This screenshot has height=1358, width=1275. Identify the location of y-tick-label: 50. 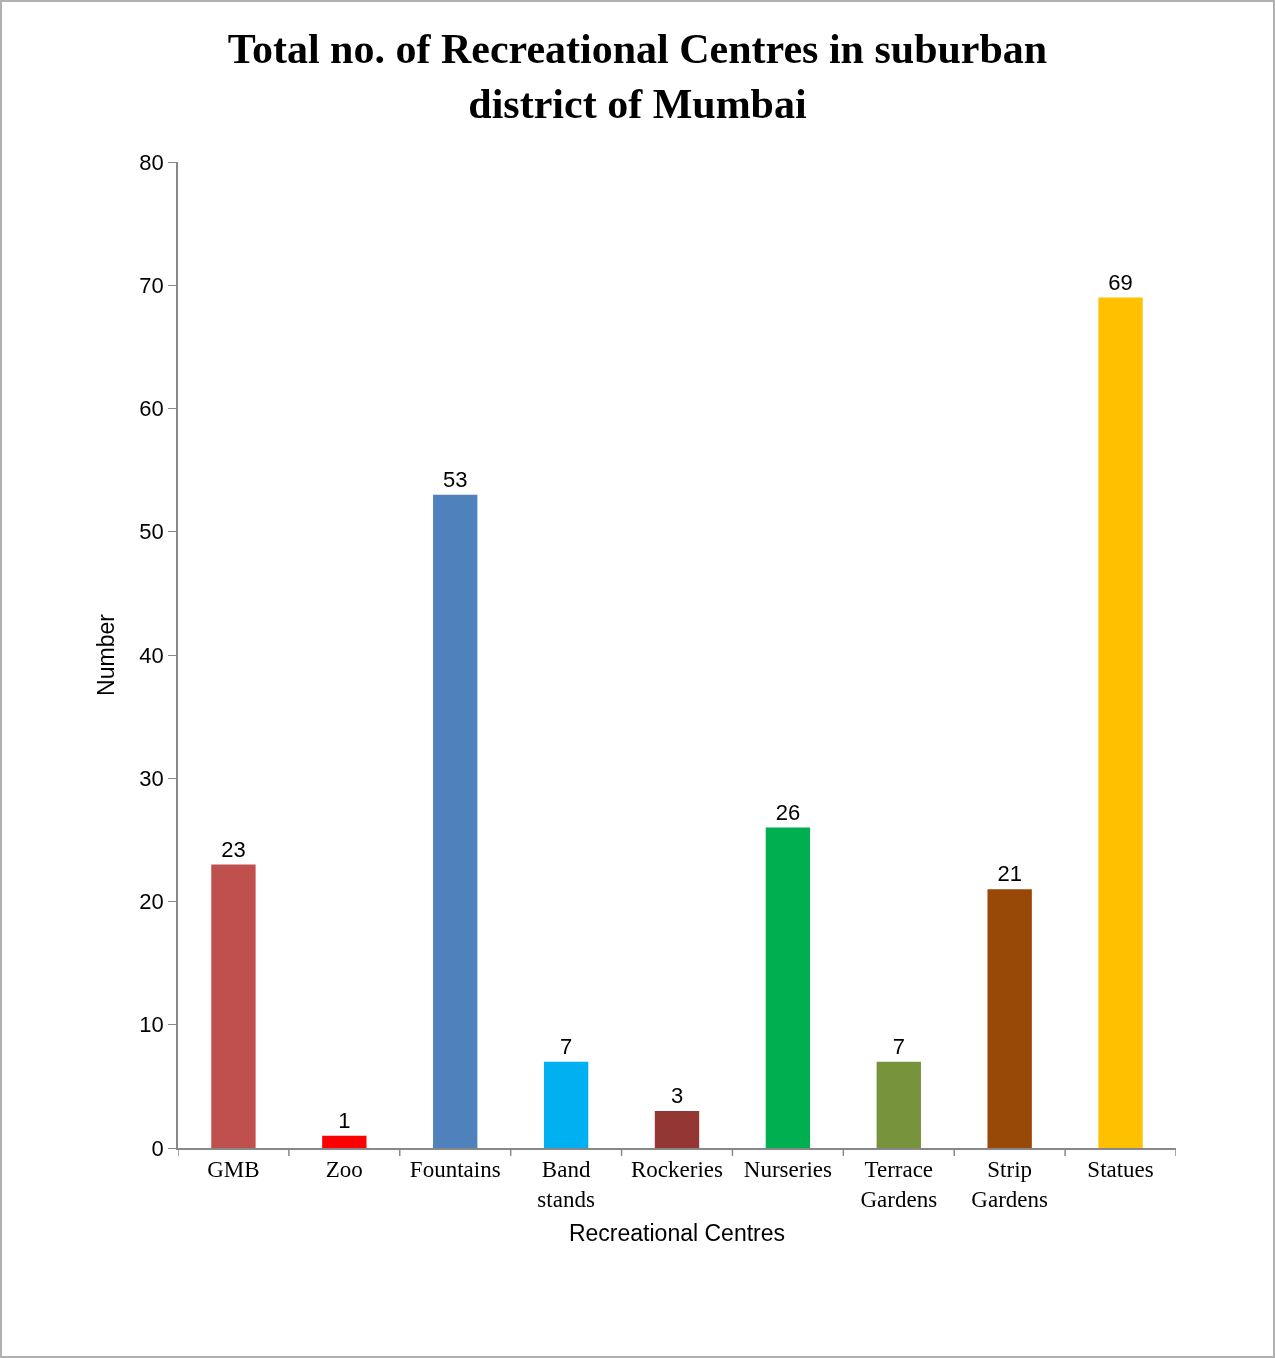
(151, 532).